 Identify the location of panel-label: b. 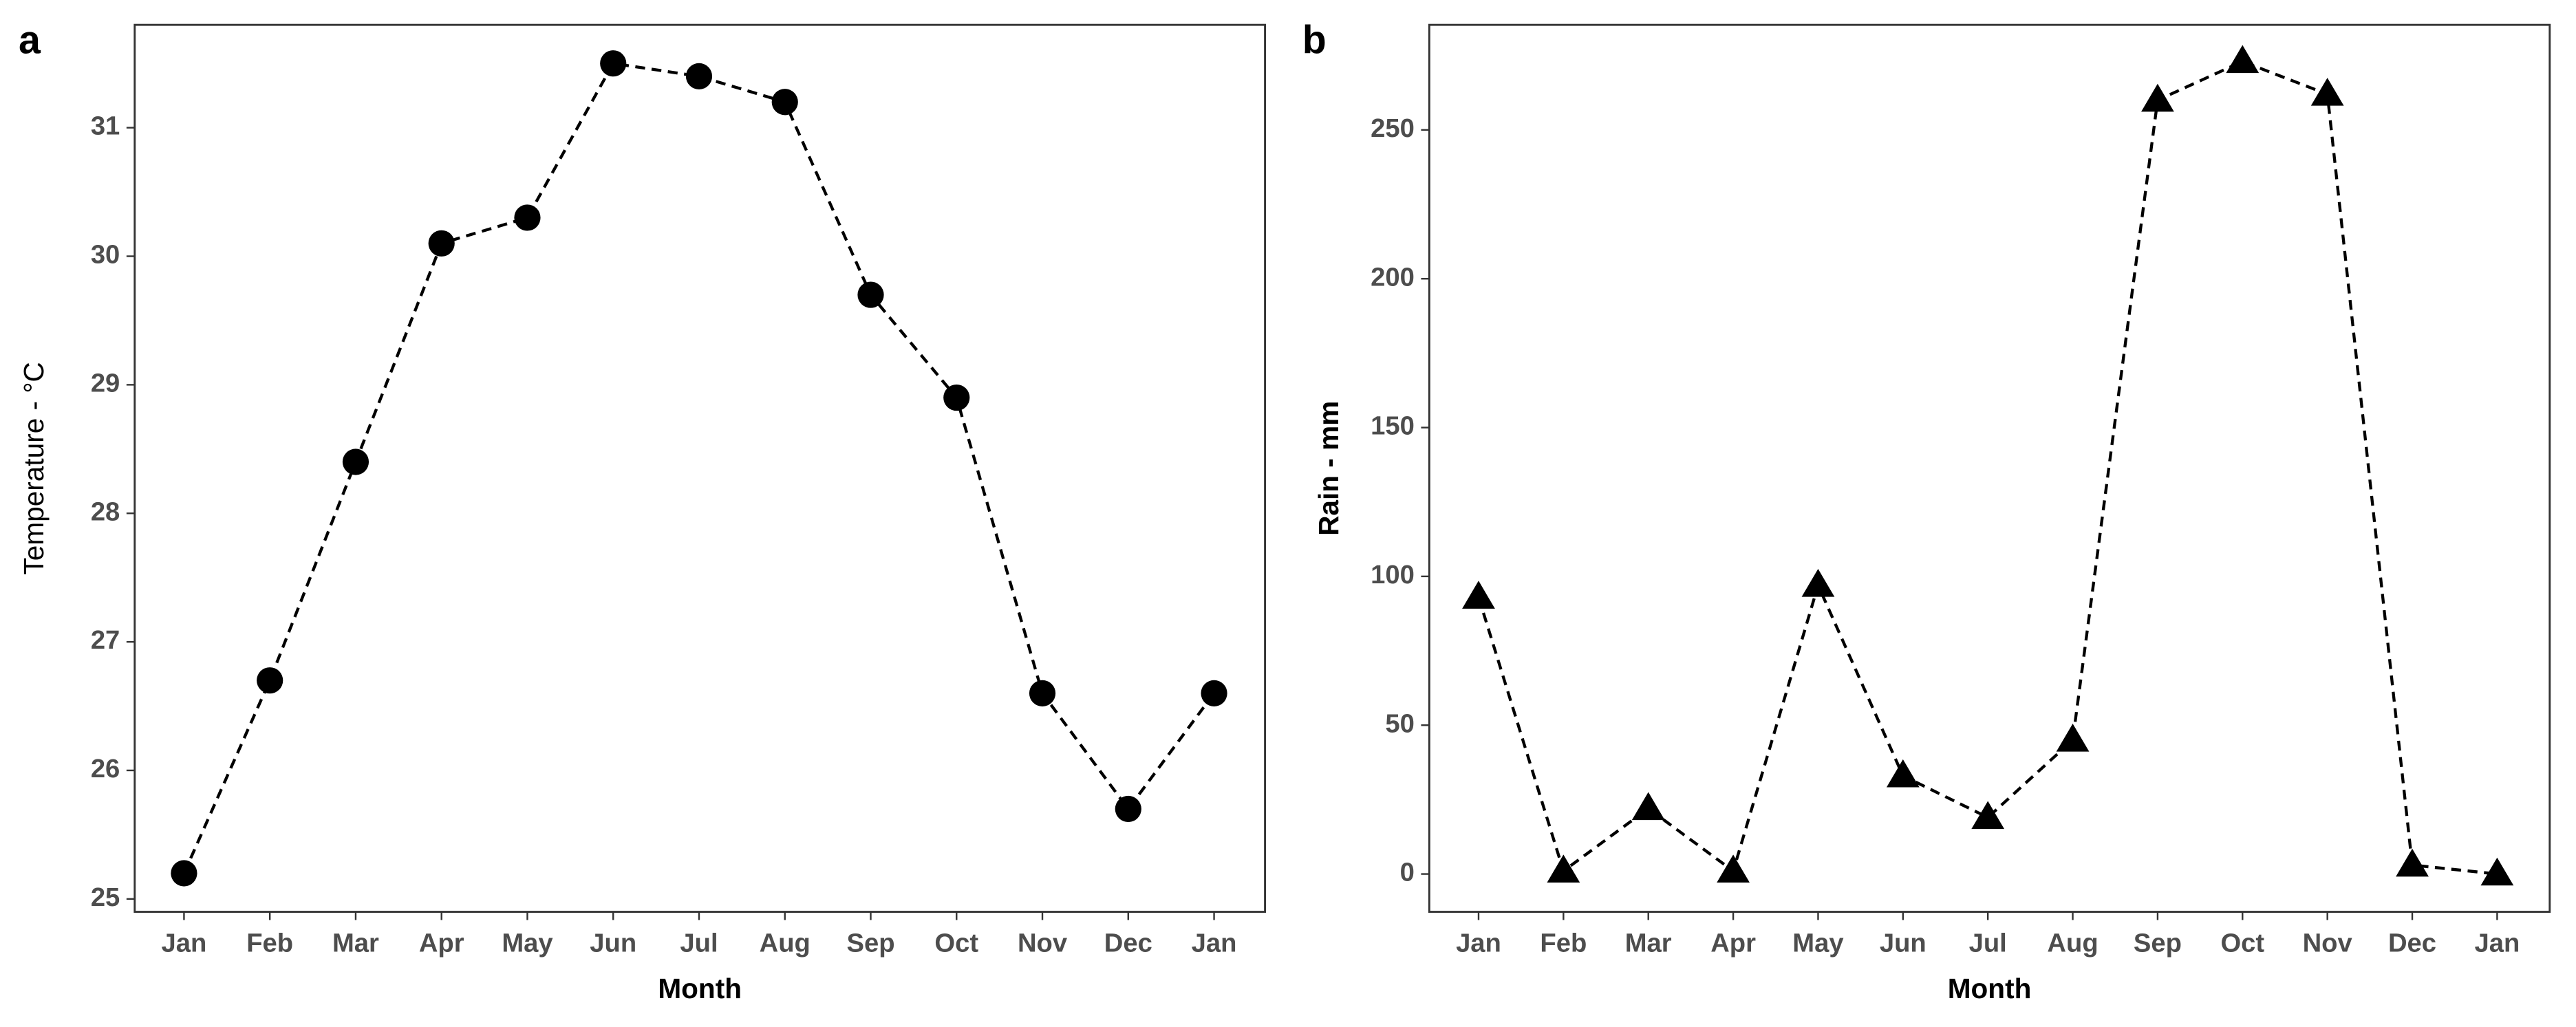
(1314, 41).